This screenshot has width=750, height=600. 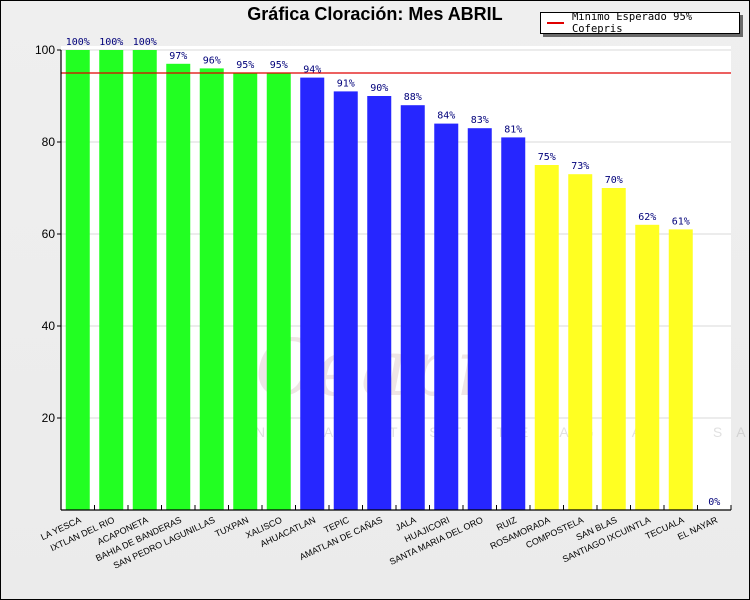 What do you see at coordinates (555, 23) in the screenshot?
I see `legend-line-swatch` at bounding box center [555, 23].